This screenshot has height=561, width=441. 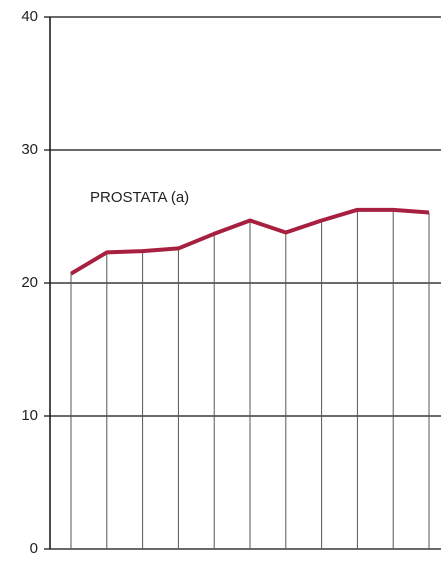 What do you see at coordinates (249, 241) in the screenshot?
I see `series-line` at bounding box center [249, 241].